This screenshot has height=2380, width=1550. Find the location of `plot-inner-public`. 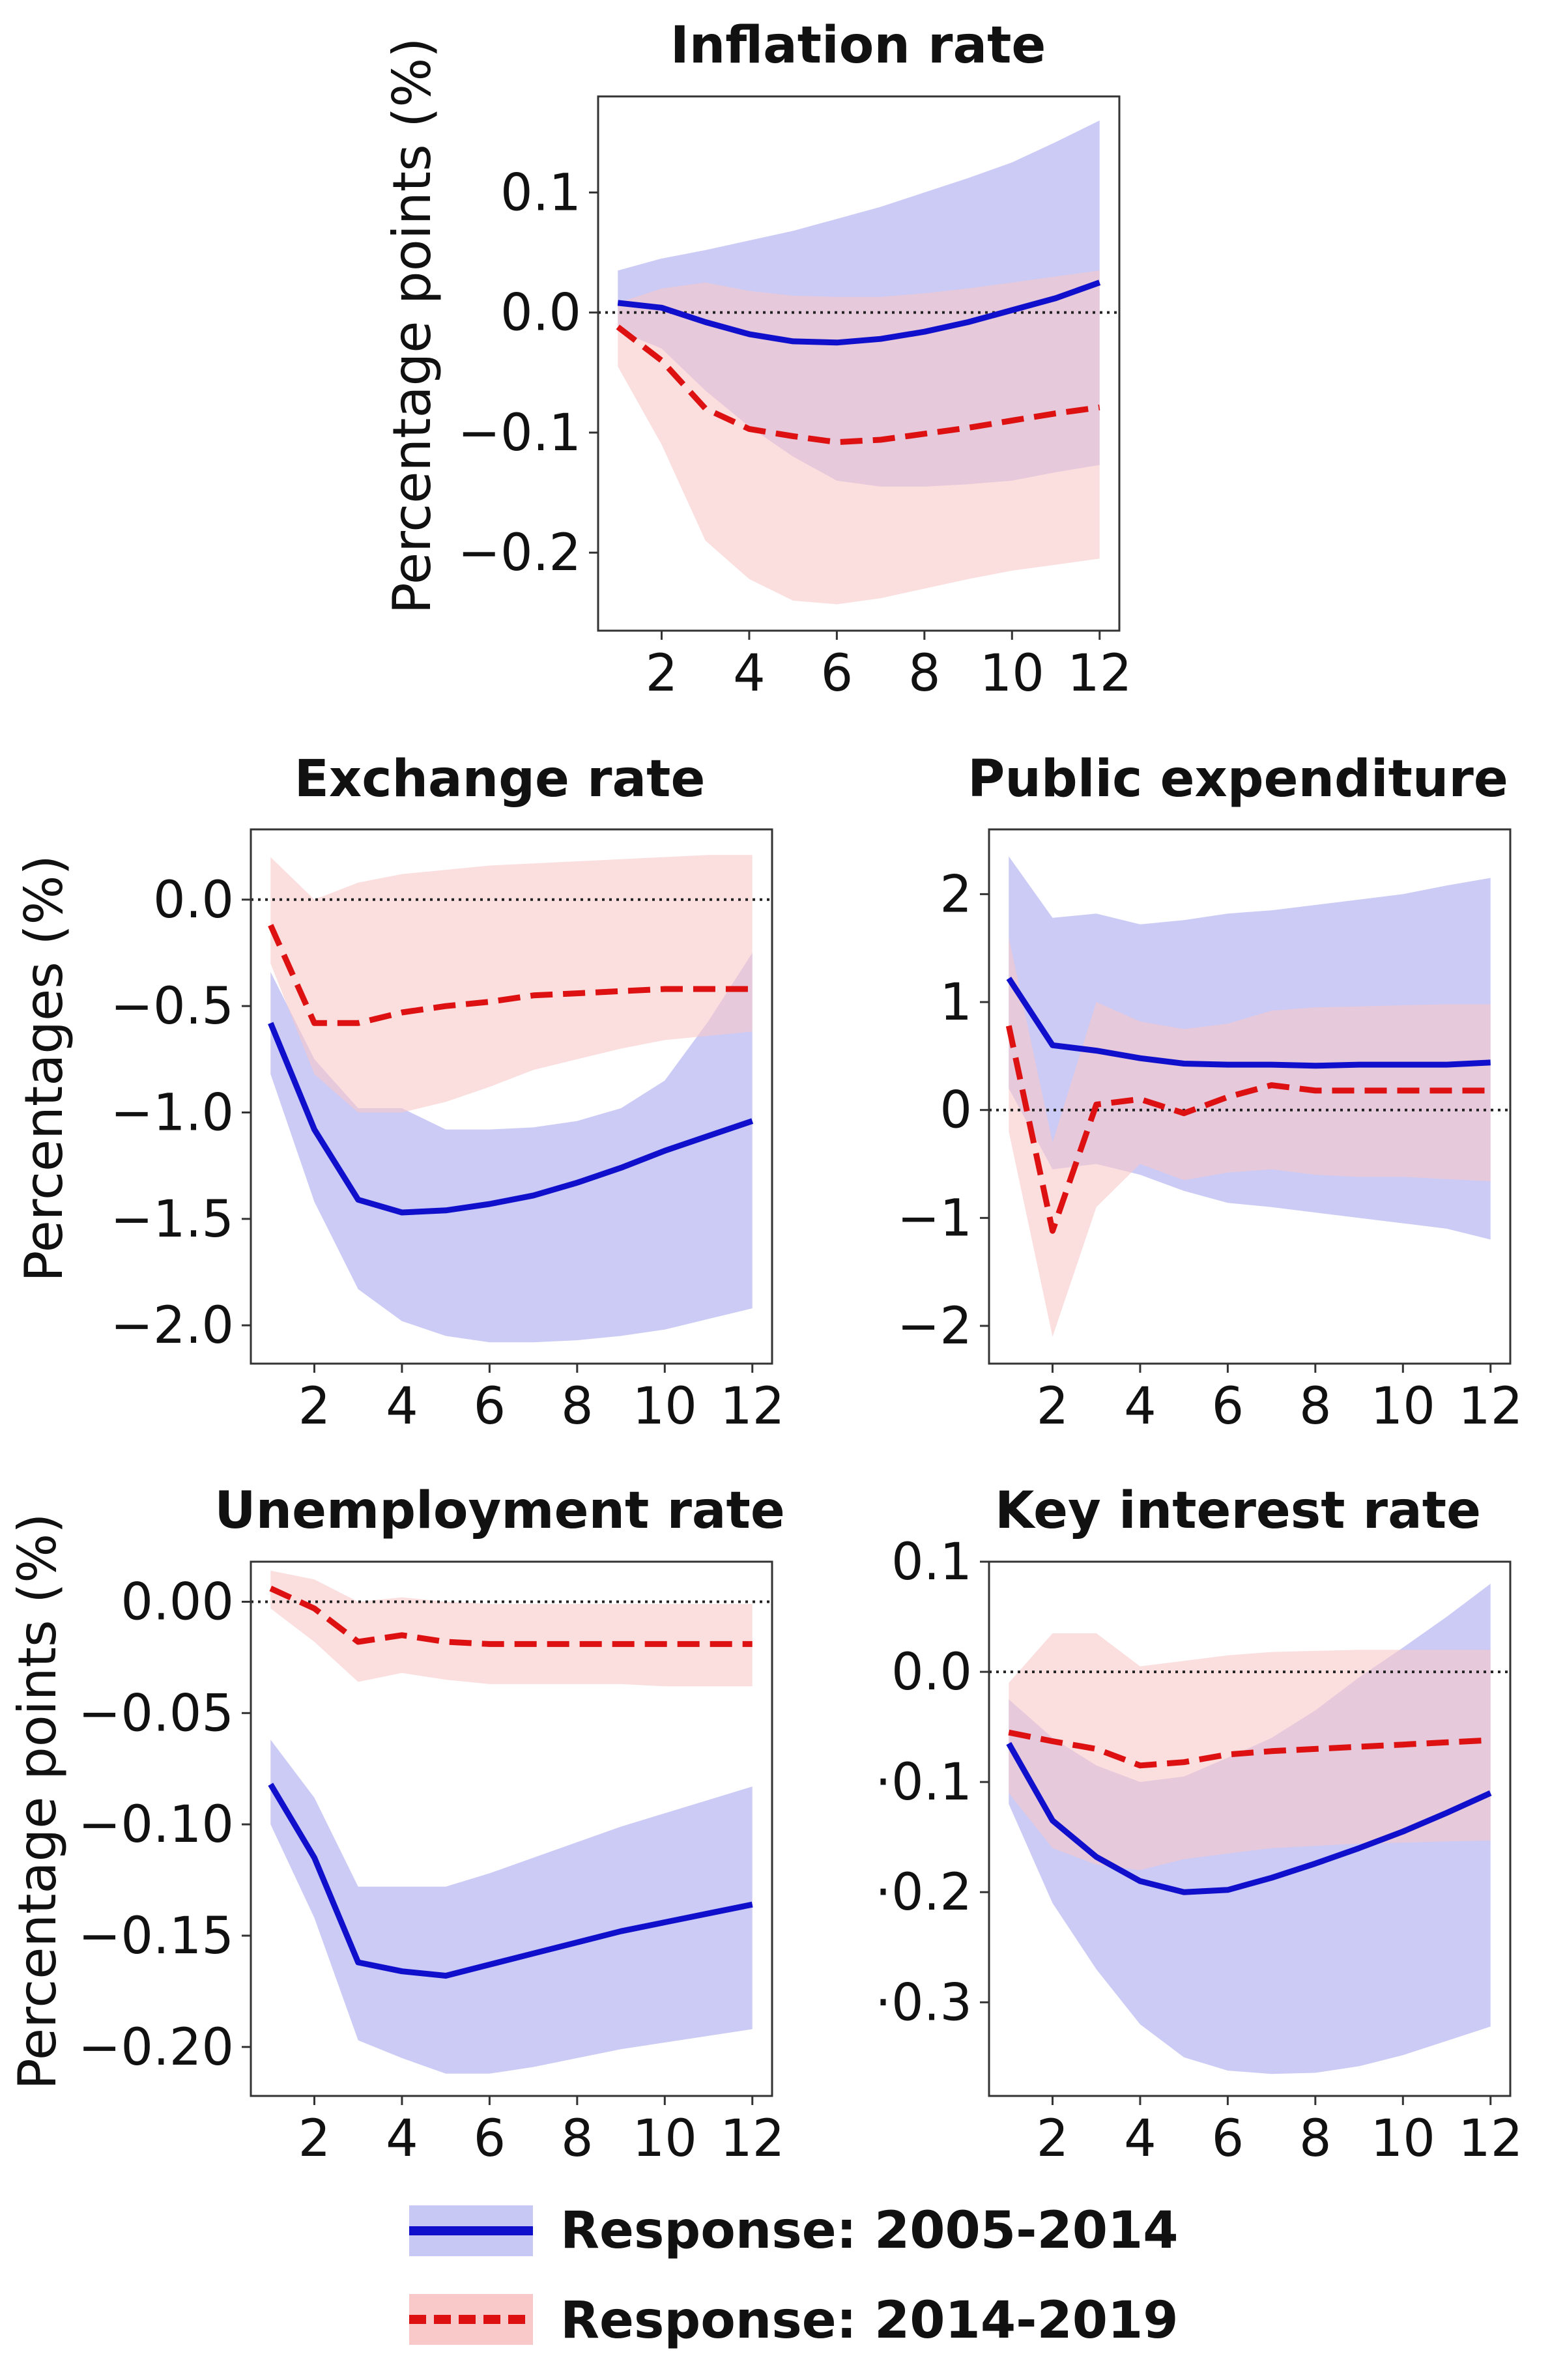

plot-inner-public is located at coordinates (1249, 1096).